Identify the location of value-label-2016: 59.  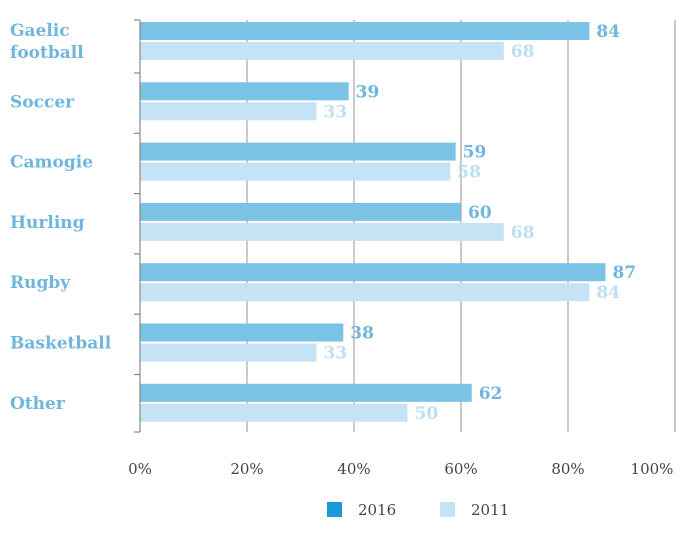
(475, 153).